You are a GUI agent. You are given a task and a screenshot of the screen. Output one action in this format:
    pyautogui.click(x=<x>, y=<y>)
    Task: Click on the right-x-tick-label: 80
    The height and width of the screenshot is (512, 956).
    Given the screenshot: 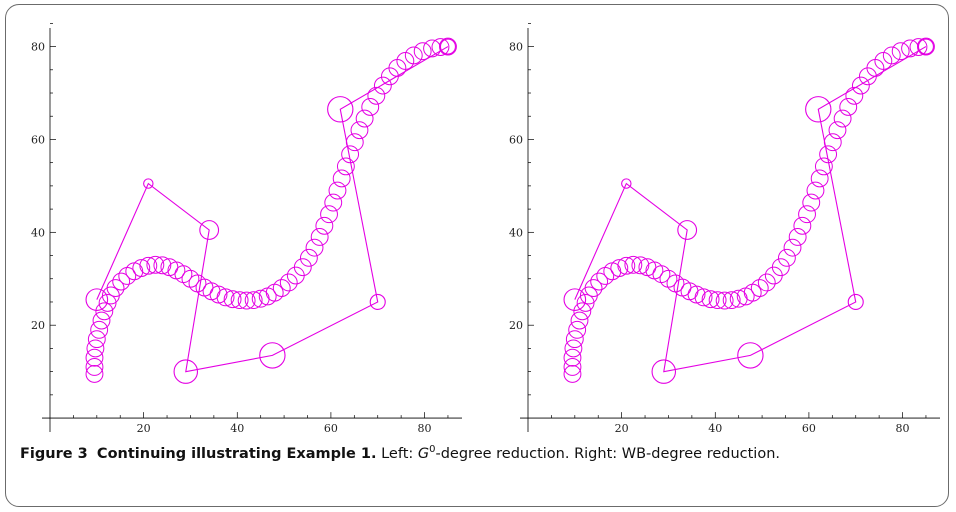 What is the action you would take?
    pyautogui.click(x=903, y=428)
    